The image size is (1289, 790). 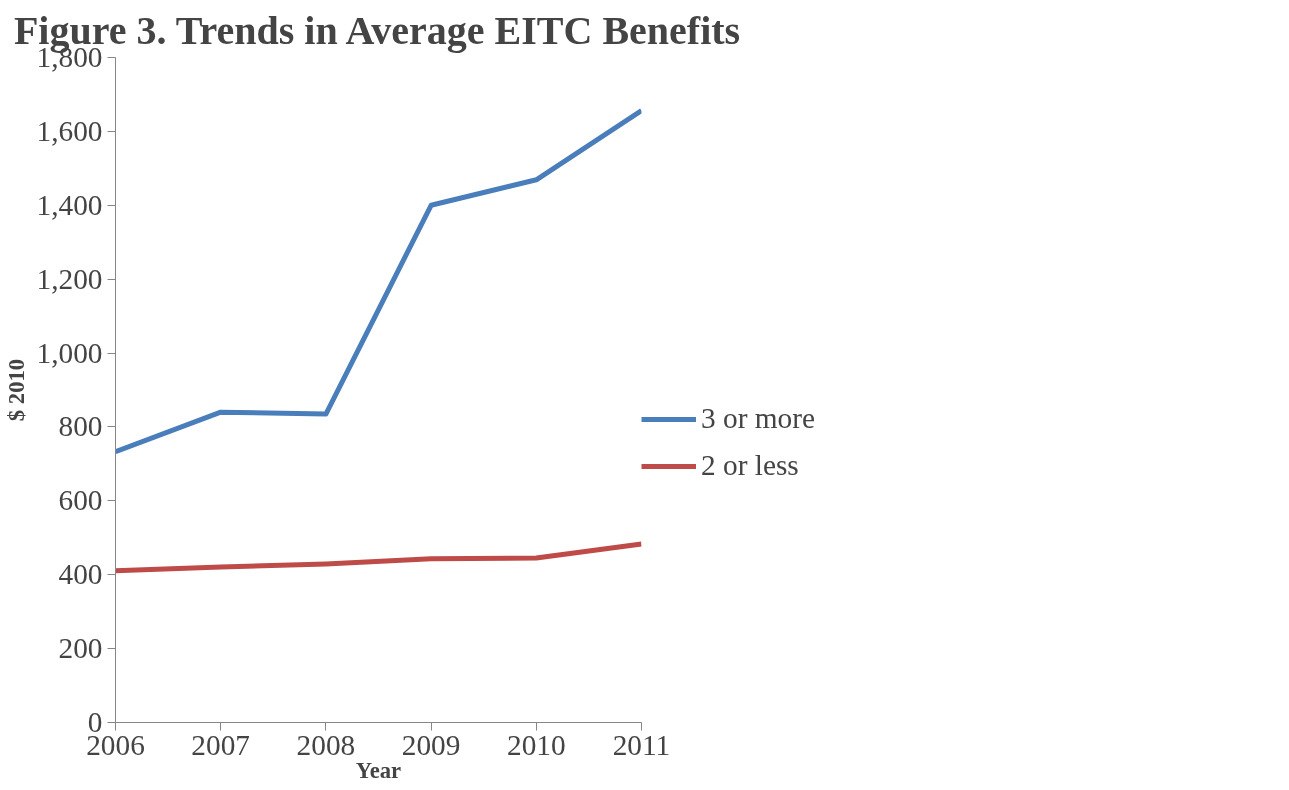 I want to click on y-tick-label: 600, so click(x=80, y=500).